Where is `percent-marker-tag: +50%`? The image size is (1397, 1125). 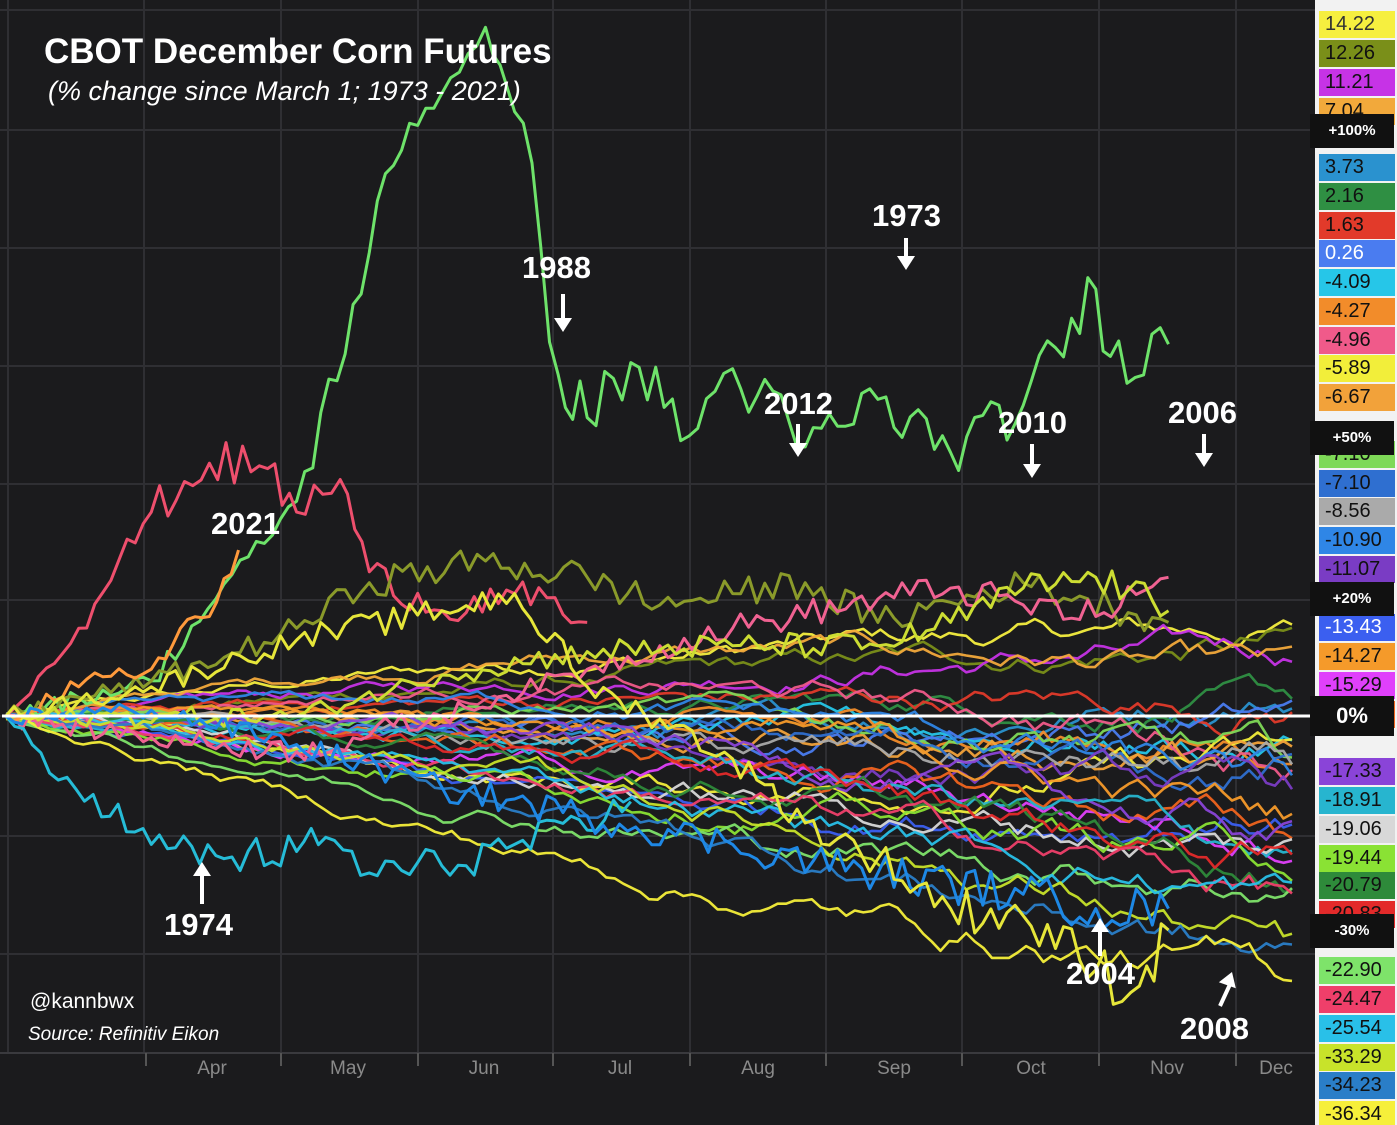 percent-marker-tag: +50% is located at coordinates (1352, 438).